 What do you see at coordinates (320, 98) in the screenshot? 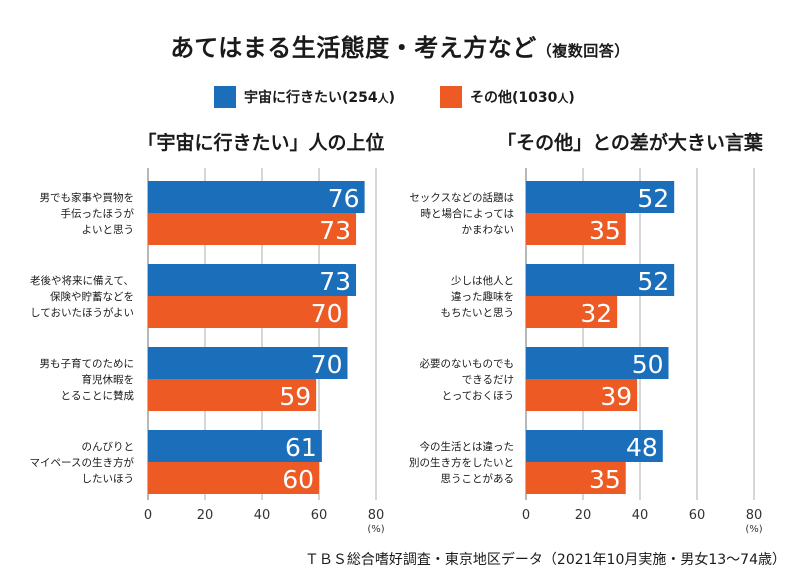
I see `legend-label-space: 宇宙に行きたい(254人)` at bounding box center [320, 98].